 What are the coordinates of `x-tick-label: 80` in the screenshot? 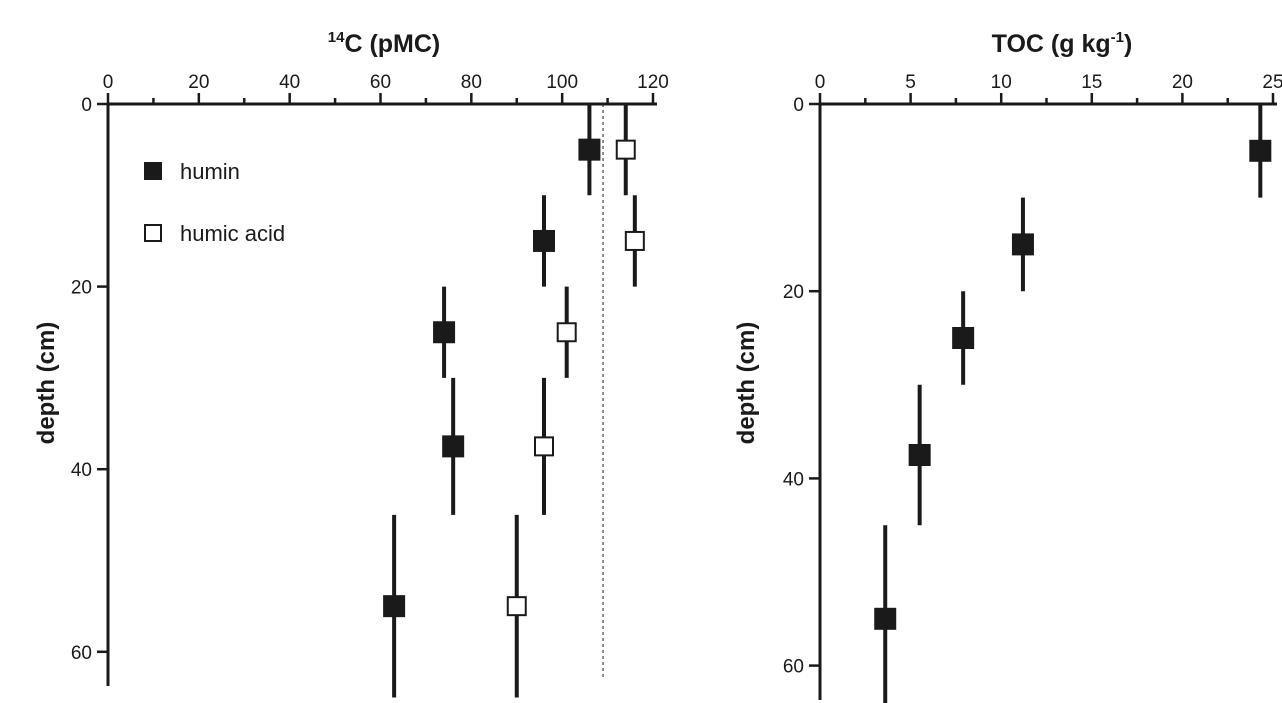 It's located at (471, 82).